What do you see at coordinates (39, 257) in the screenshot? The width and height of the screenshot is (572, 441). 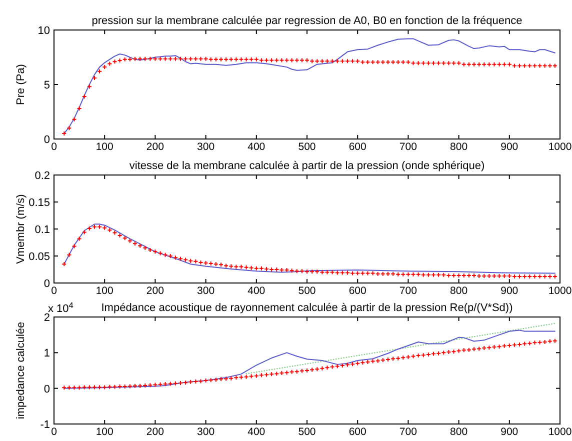 I see `y-tick-label: 0.05` at bounding box center [39, 257].